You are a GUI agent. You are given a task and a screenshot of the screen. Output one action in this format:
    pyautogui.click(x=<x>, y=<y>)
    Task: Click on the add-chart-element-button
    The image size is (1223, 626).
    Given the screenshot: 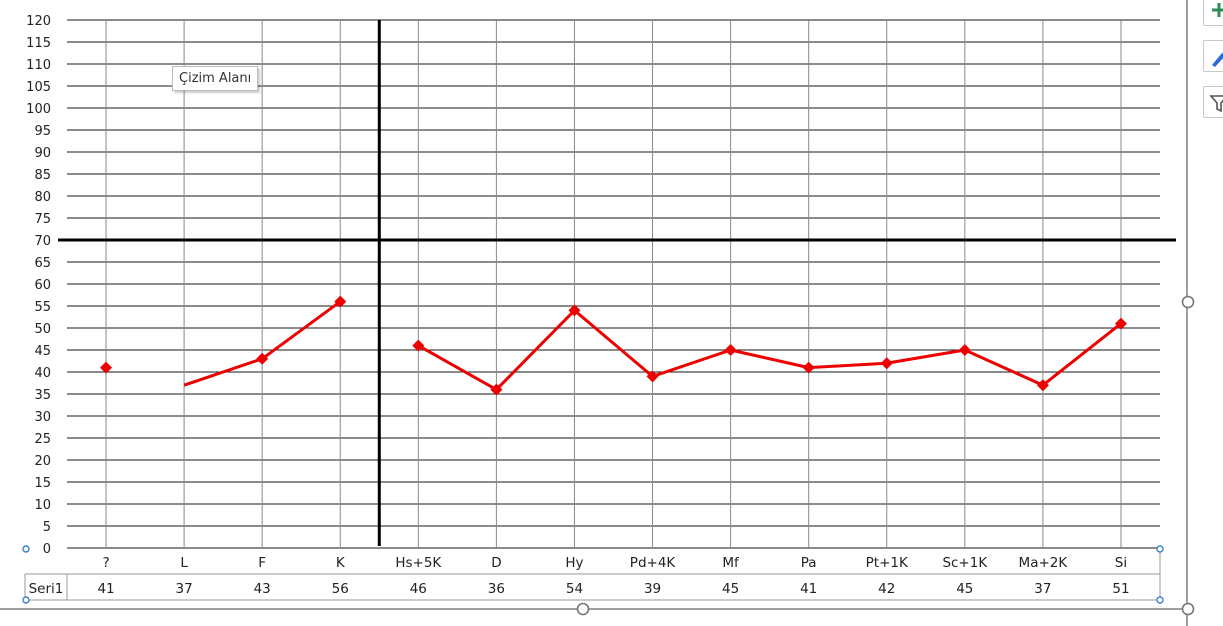 What is the action you would take?
    pyautogui.click(x=1213, y=13)
    